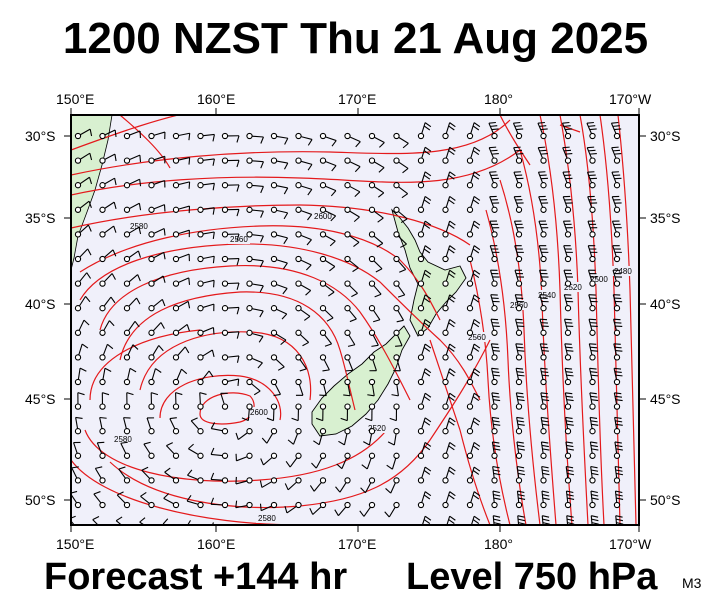 The image size is (711, 600). Describe the element at coordinates (92, 193) in the screenshot. I see `australia-land` at that location.